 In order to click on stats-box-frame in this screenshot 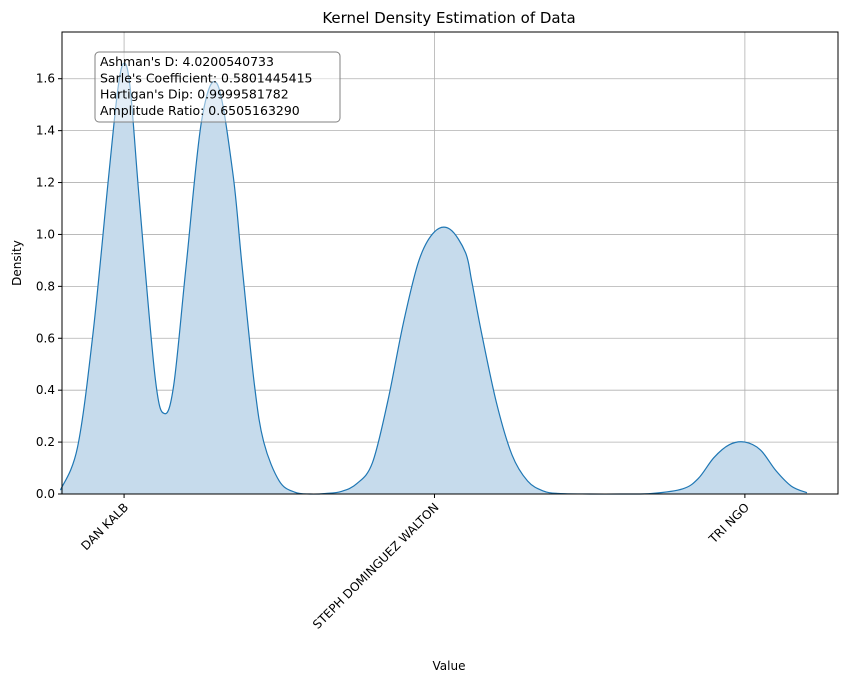, I will do `click(217, 87)`.